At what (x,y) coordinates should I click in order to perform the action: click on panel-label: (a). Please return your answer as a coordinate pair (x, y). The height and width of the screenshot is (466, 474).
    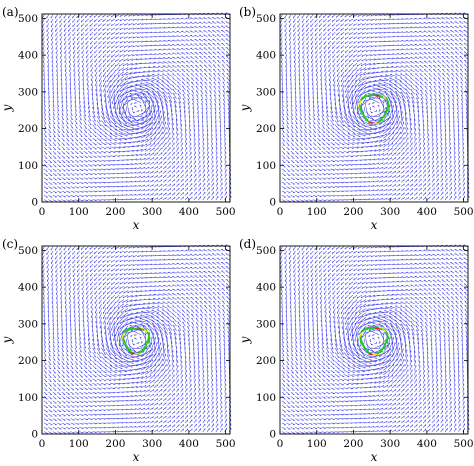
    Looking at the image, I should click on (10, 12).